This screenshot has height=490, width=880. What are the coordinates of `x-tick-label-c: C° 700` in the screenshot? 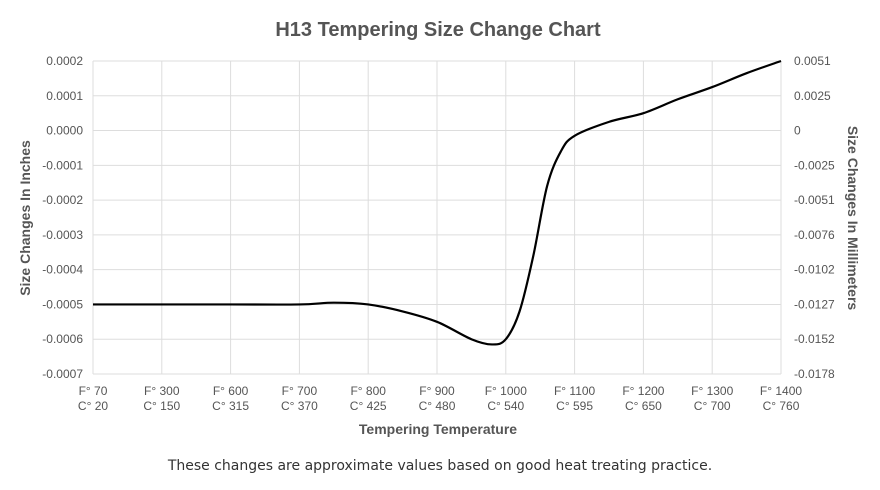 It's located at (712, 406).